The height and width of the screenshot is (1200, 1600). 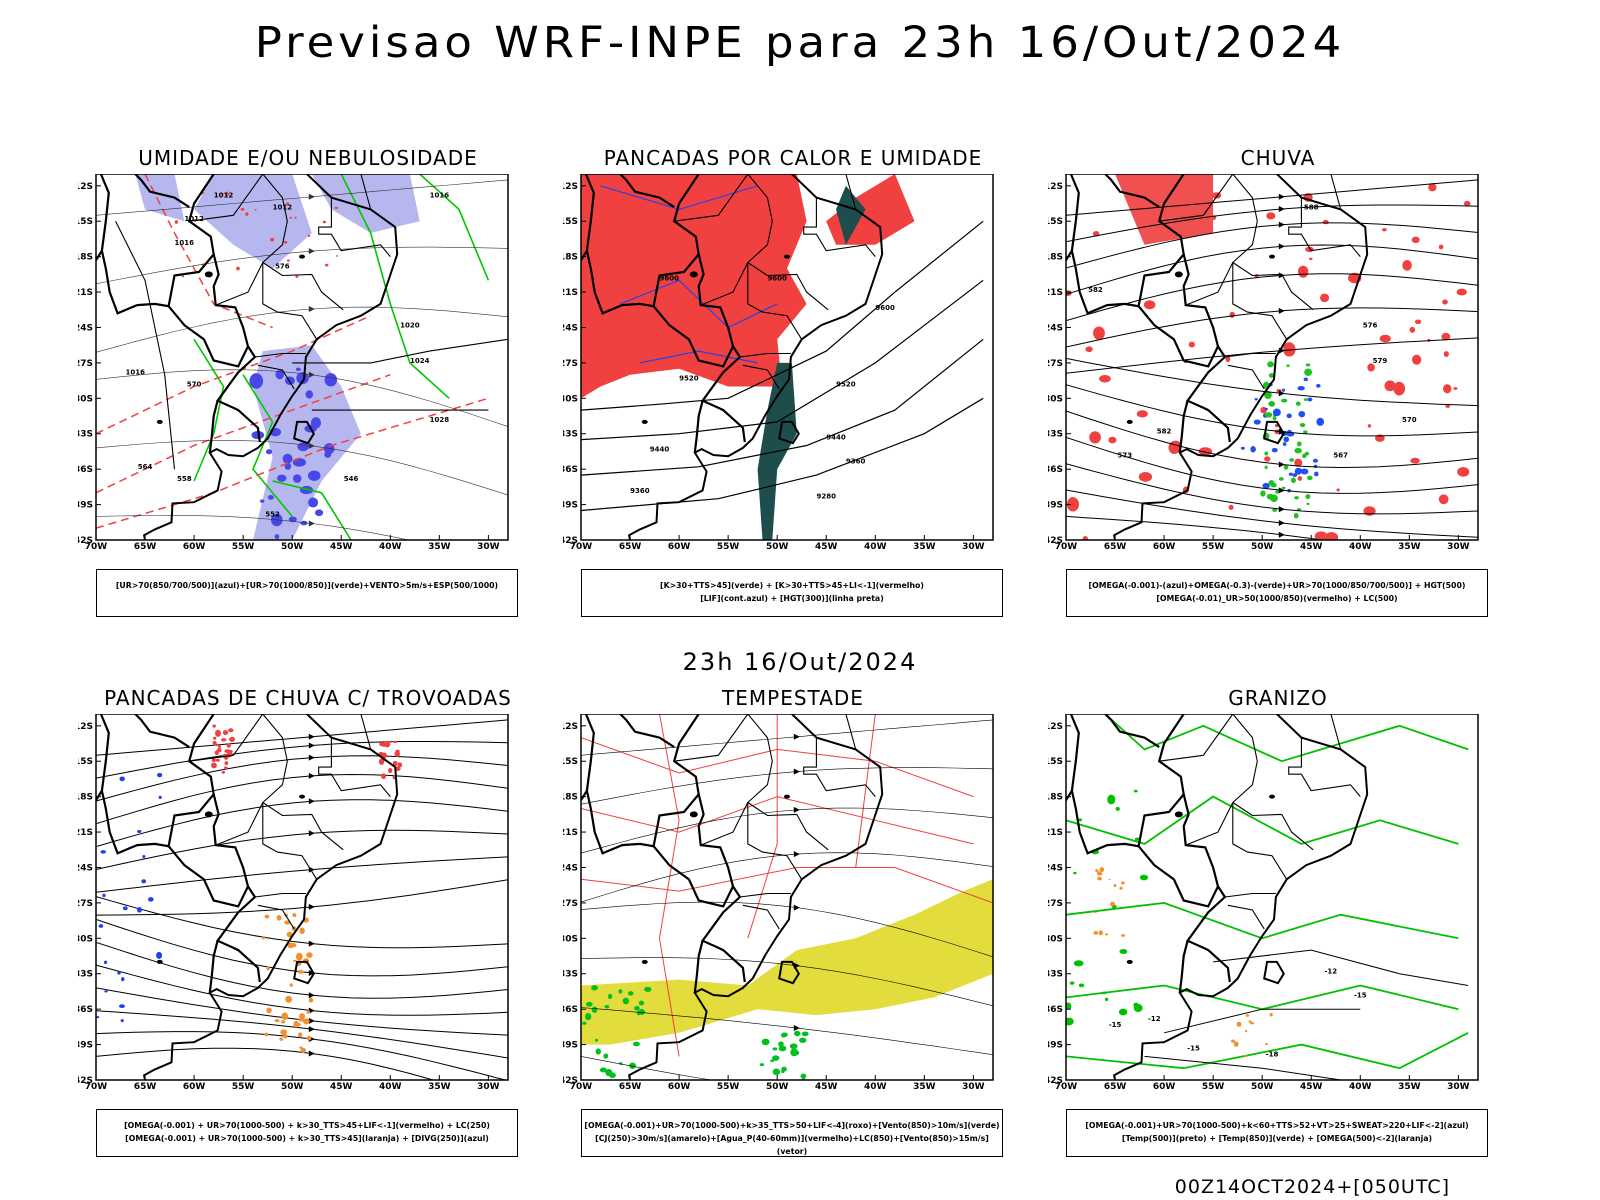 I want to click on humidity-low-contour, so click(x=312, y=510).